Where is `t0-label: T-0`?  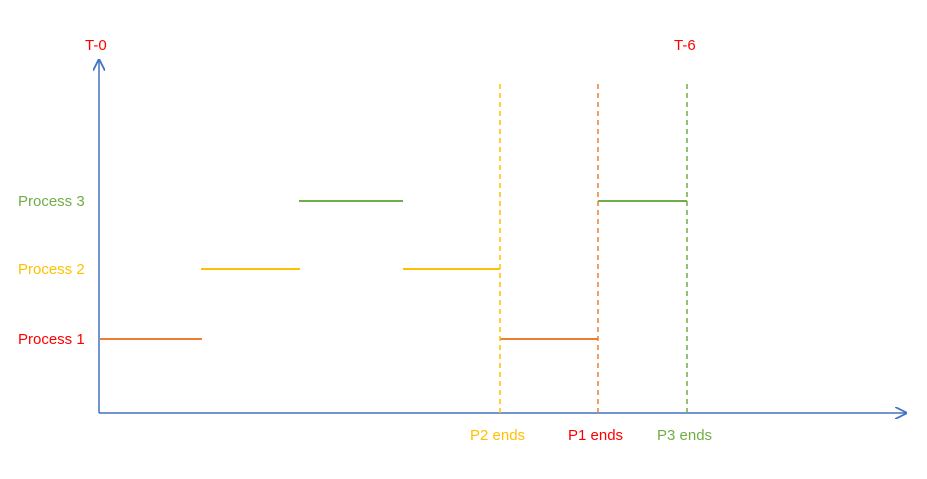
t0-label: T-0 is located at coordinates (96, 45).